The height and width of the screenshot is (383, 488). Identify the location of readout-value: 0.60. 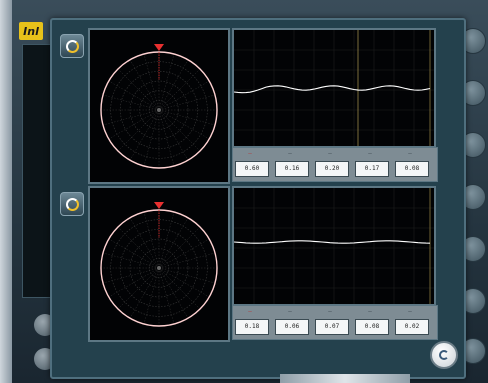
(252, 169).